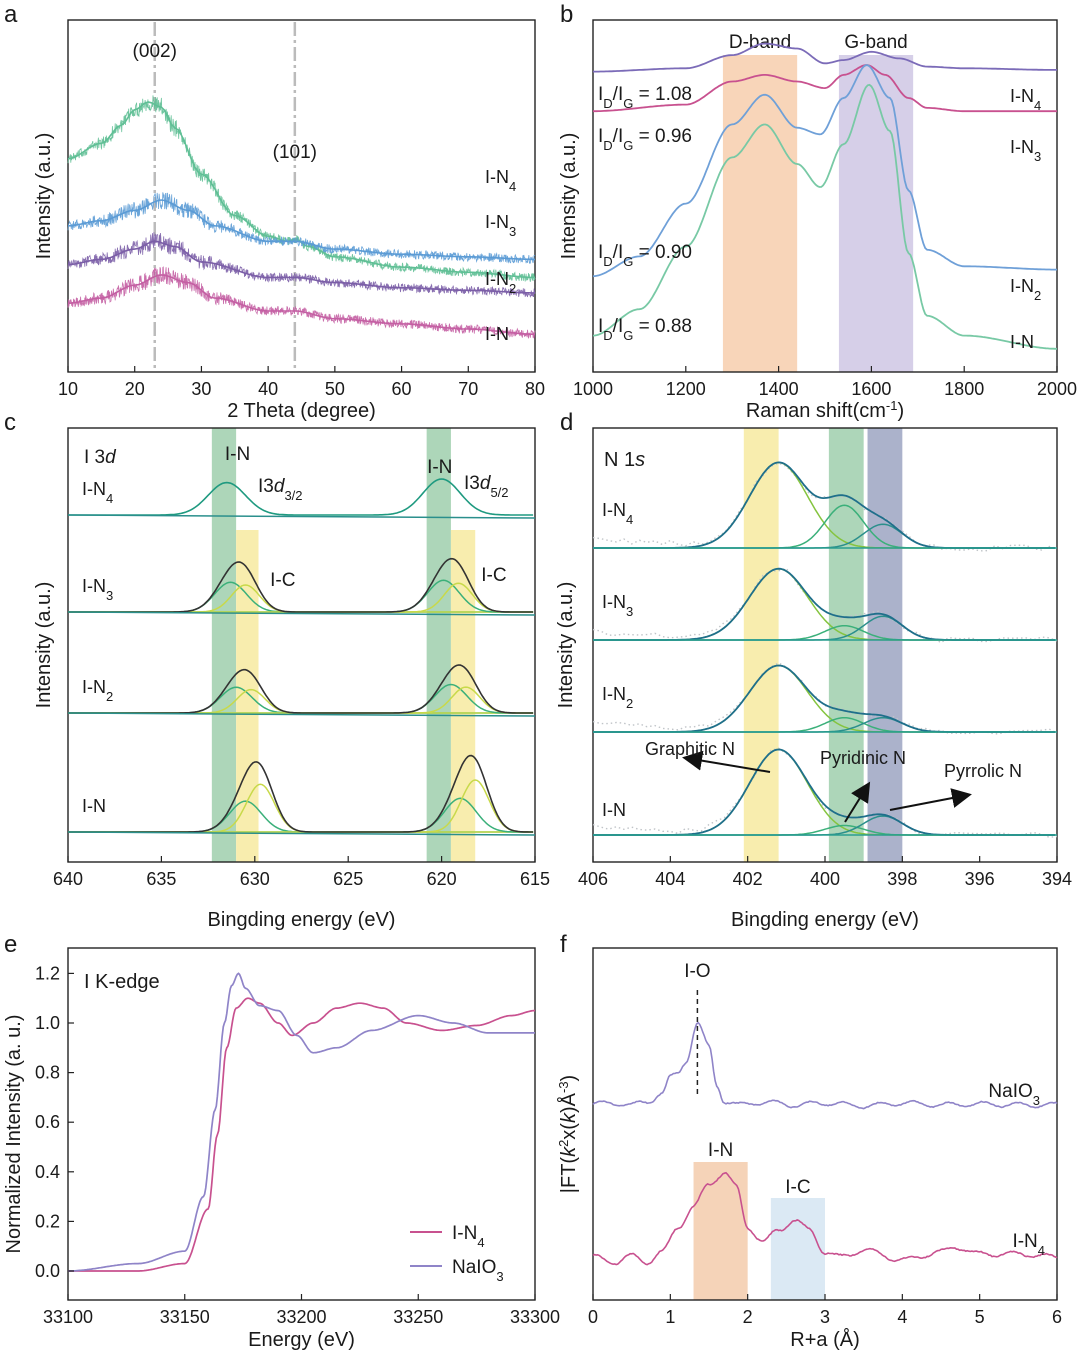 The height and width of the screenshot is (1354, 1080). What do you see at coordinates (1057, 1317) in the screenshot?
I see `x-tick-label: 6` at bounding box center [1057, 1317].